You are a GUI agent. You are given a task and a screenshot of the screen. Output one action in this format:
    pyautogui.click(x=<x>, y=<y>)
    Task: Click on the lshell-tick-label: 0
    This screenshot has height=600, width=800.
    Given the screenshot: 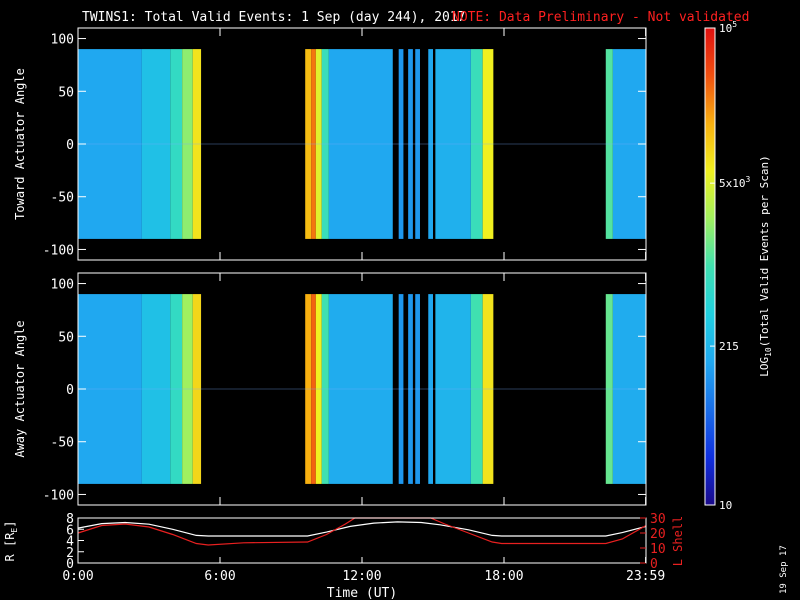 What is the action you would take?
    pyautogui.click(x=654, y=564)
    